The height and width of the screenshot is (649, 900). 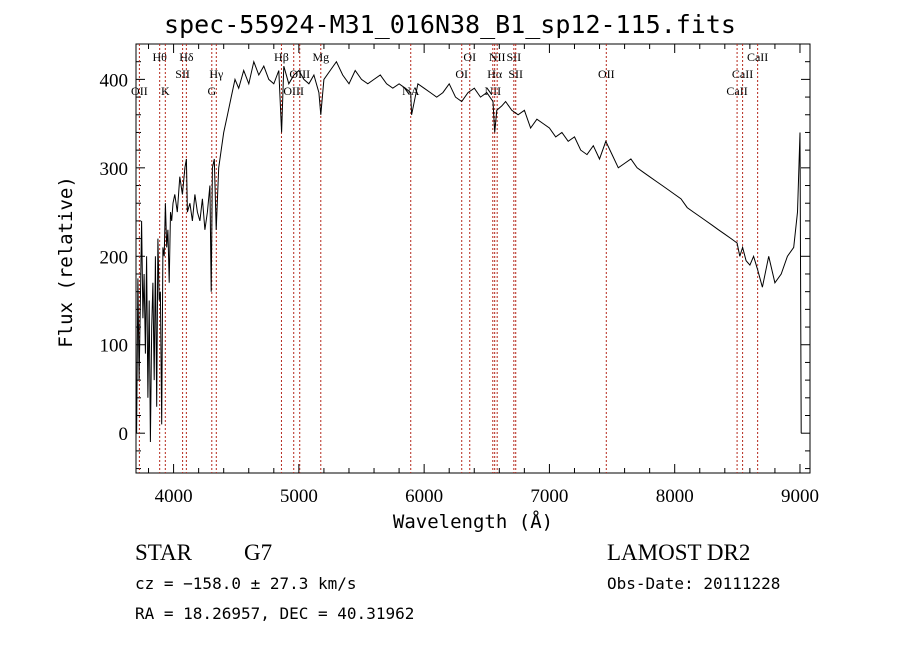 What do you see at coordinates (174, 496) in the screenshot?
I see `x-tick-label: 4000` at bounding box center [174, 496].